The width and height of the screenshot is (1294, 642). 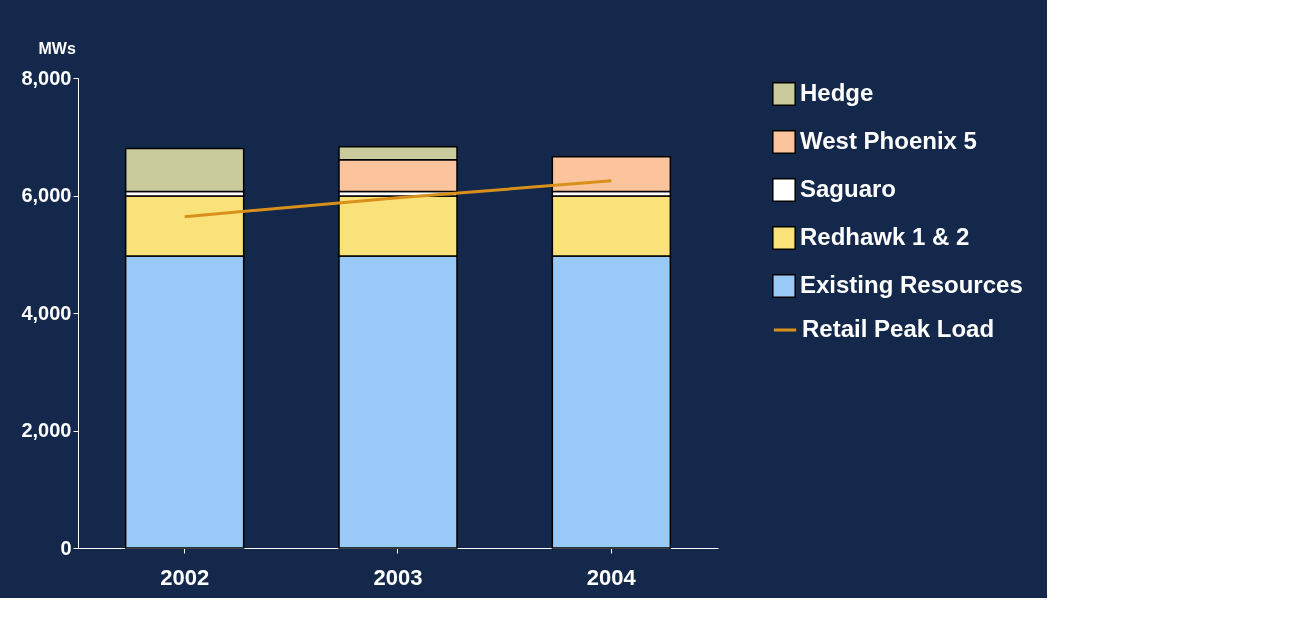 I want to click on legend-label: Retail Peak Load, so click(x=898, y=328).